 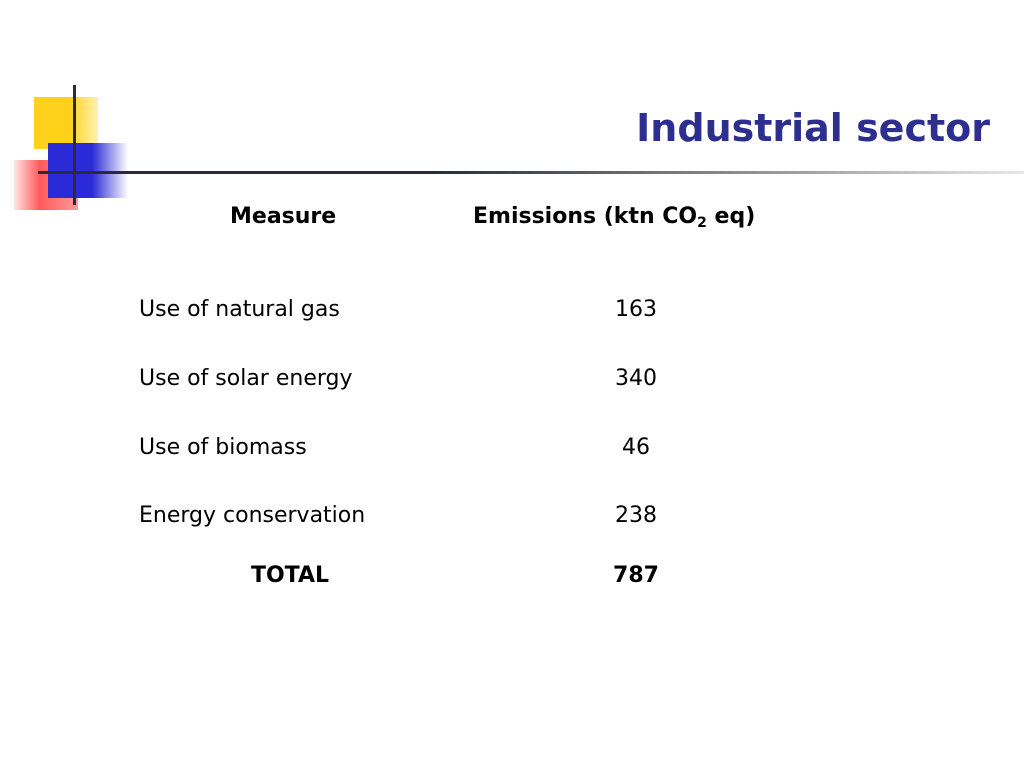 What do you see at coordinates (636, 309) in the screenshot?
I see `emissions-cell: 163` at bounding box center [636, 309].